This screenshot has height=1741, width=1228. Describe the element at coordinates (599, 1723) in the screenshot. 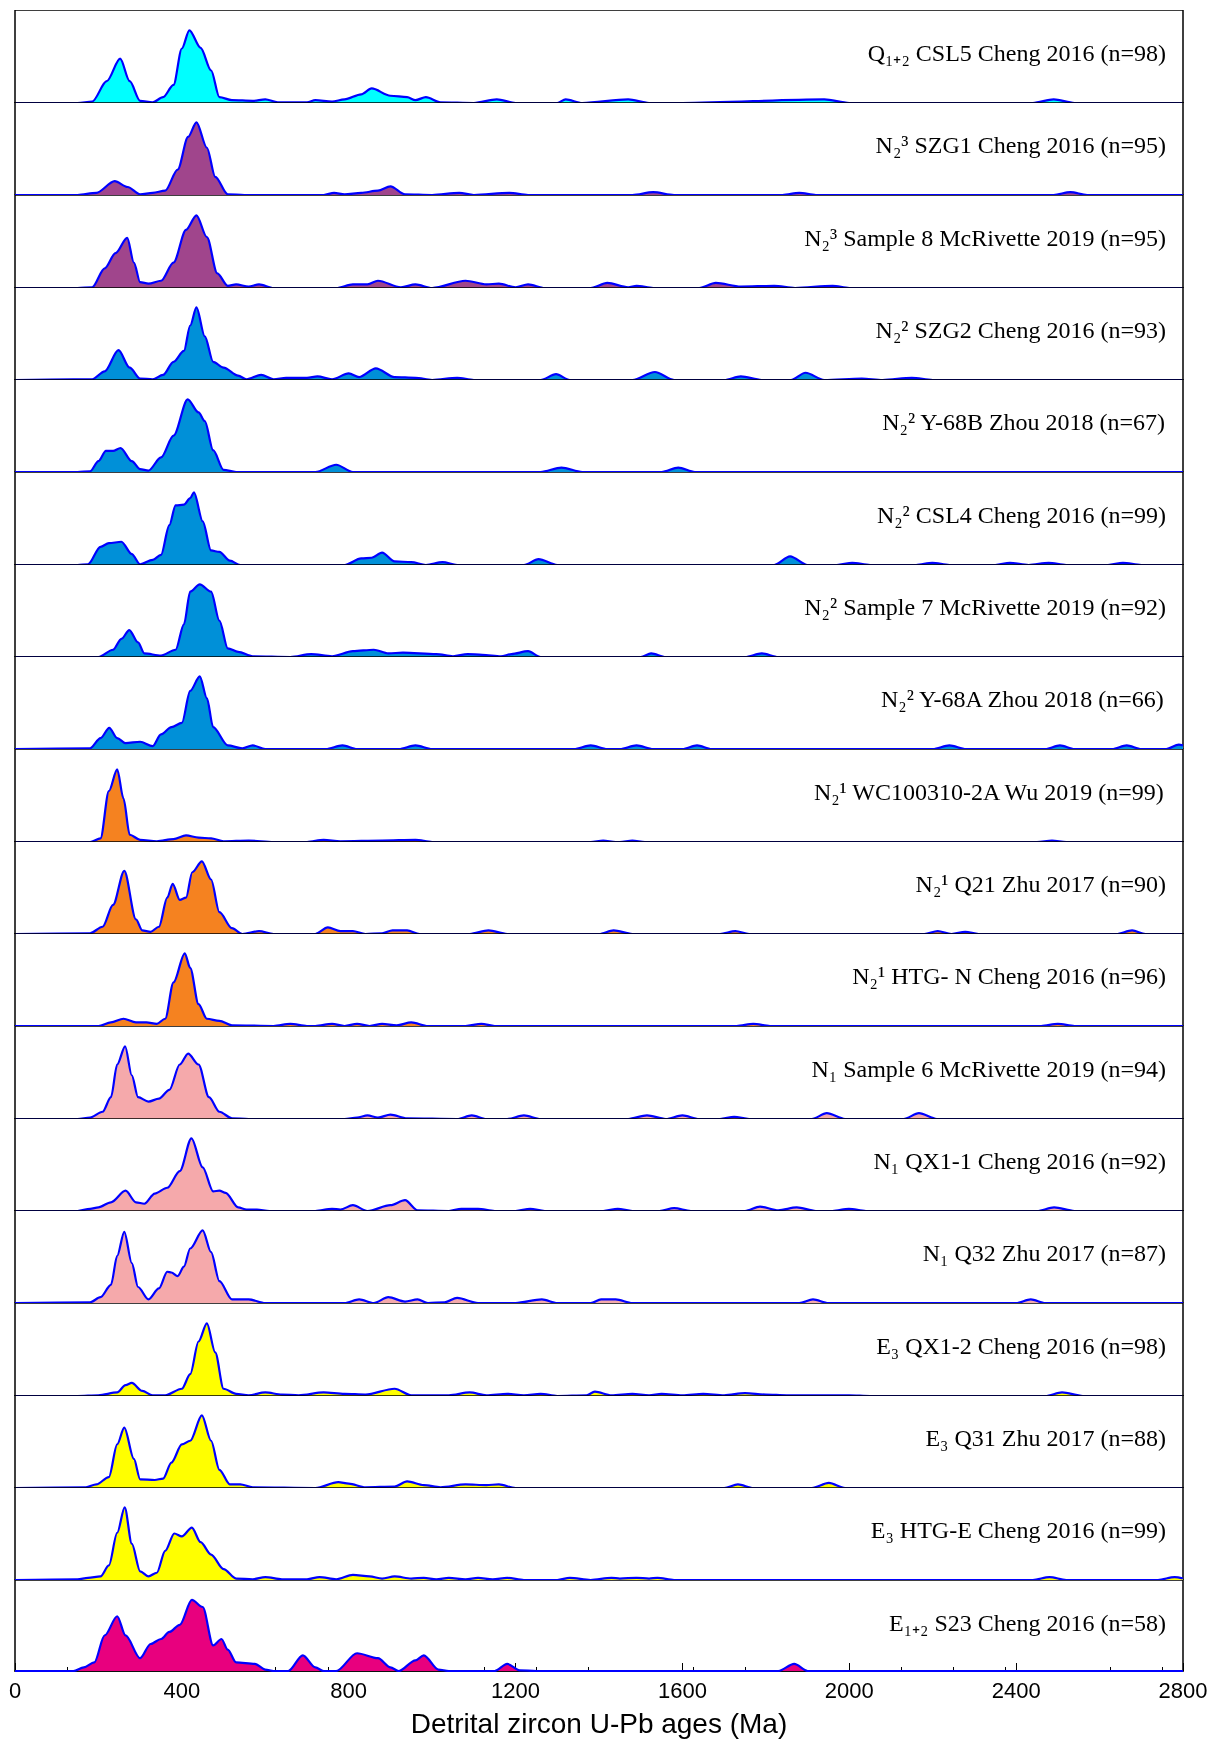

I see `x-axis-title: Detrital zircon U-Pb ages (Ma)` at that location.